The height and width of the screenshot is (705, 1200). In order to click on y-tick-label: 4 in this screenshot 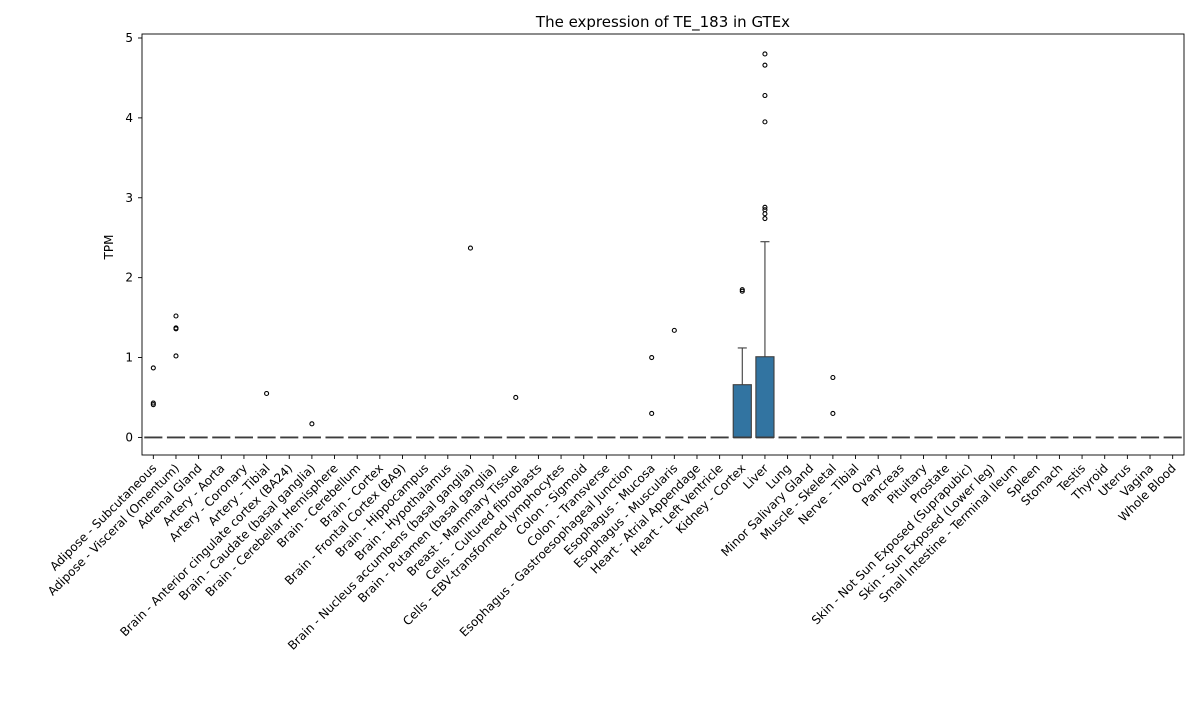, I will do `click(129, 118)`.